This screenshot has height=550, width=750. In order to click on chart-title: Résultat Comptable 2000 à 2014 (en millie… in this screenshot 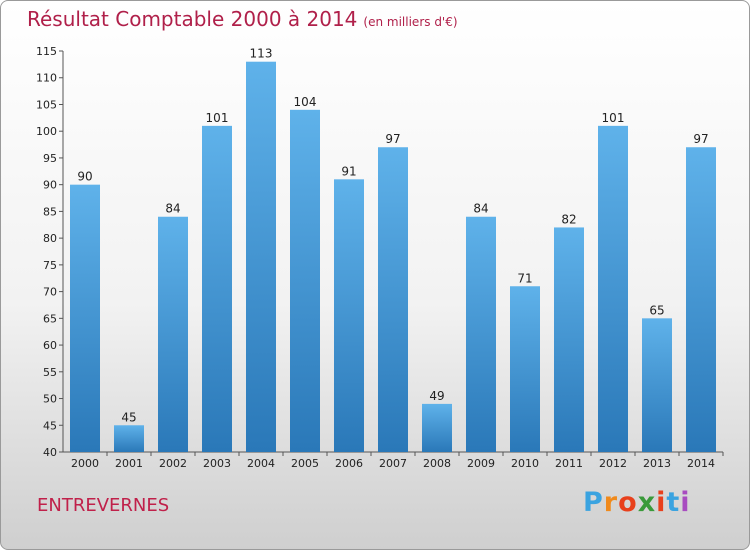, I will do `click(242, 19)`.